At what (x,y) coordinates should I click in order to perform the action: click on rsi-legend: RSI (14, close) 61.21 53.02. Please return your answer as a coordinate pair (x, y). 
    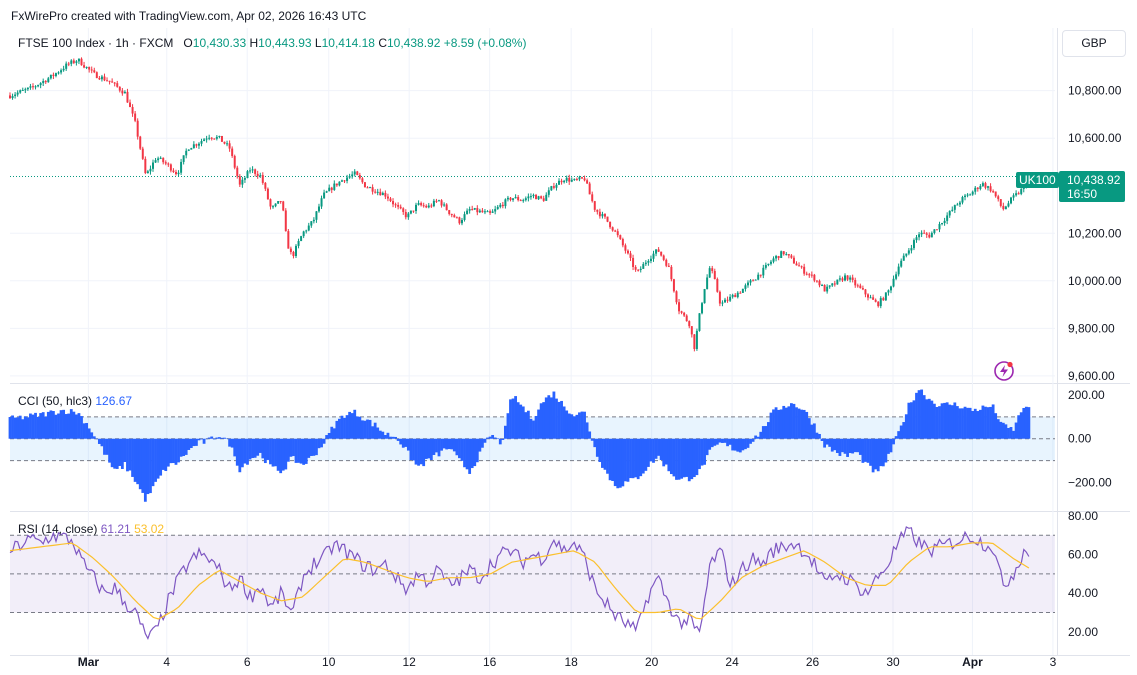
    Looking at the image, I should click on (91, 529).